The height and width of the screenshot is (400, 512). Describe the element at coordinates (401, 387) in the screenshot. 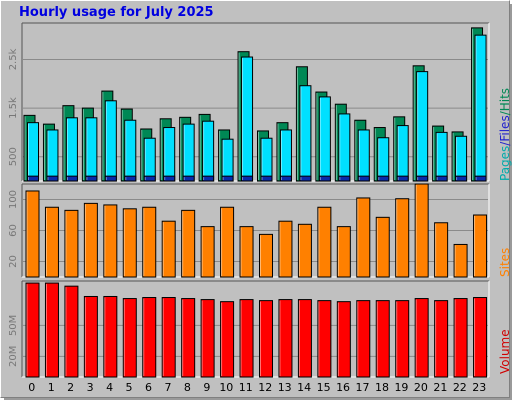

I see `xtick-label-19: 19` at that location.